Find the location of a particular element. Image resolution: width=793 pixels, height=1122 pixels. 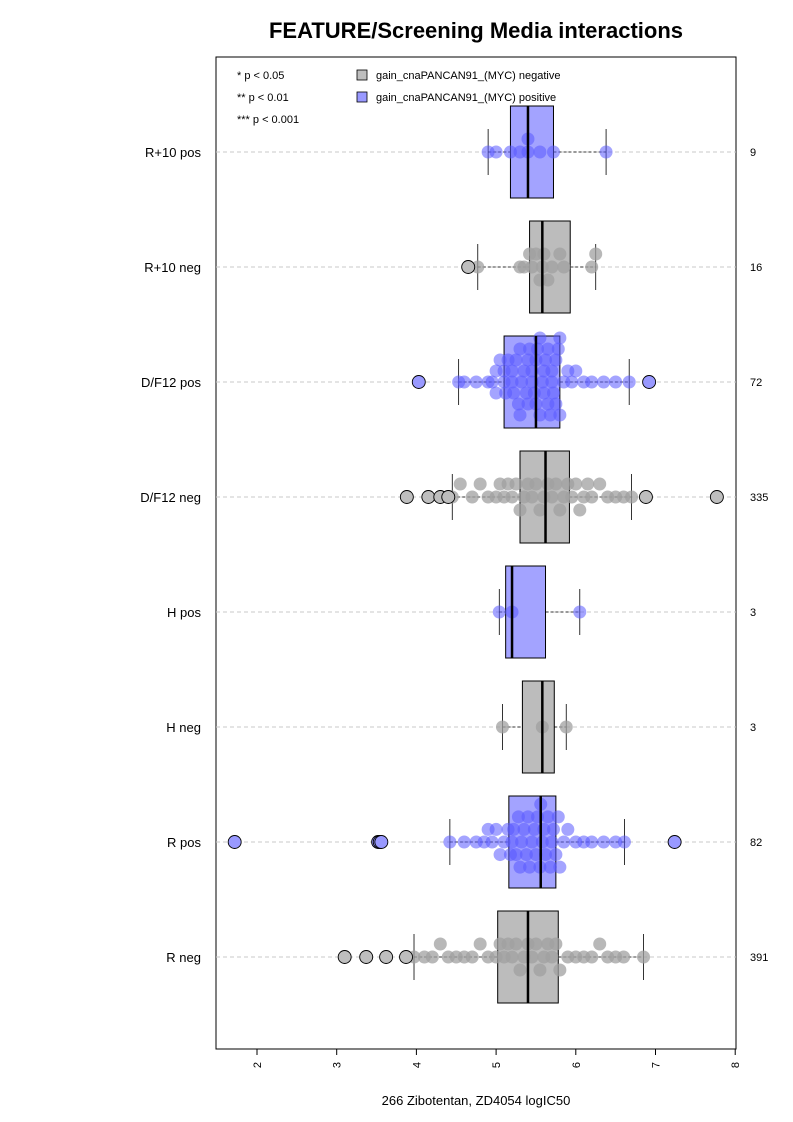

category-label: D/F12 pos is located at coordinates (171, 382).